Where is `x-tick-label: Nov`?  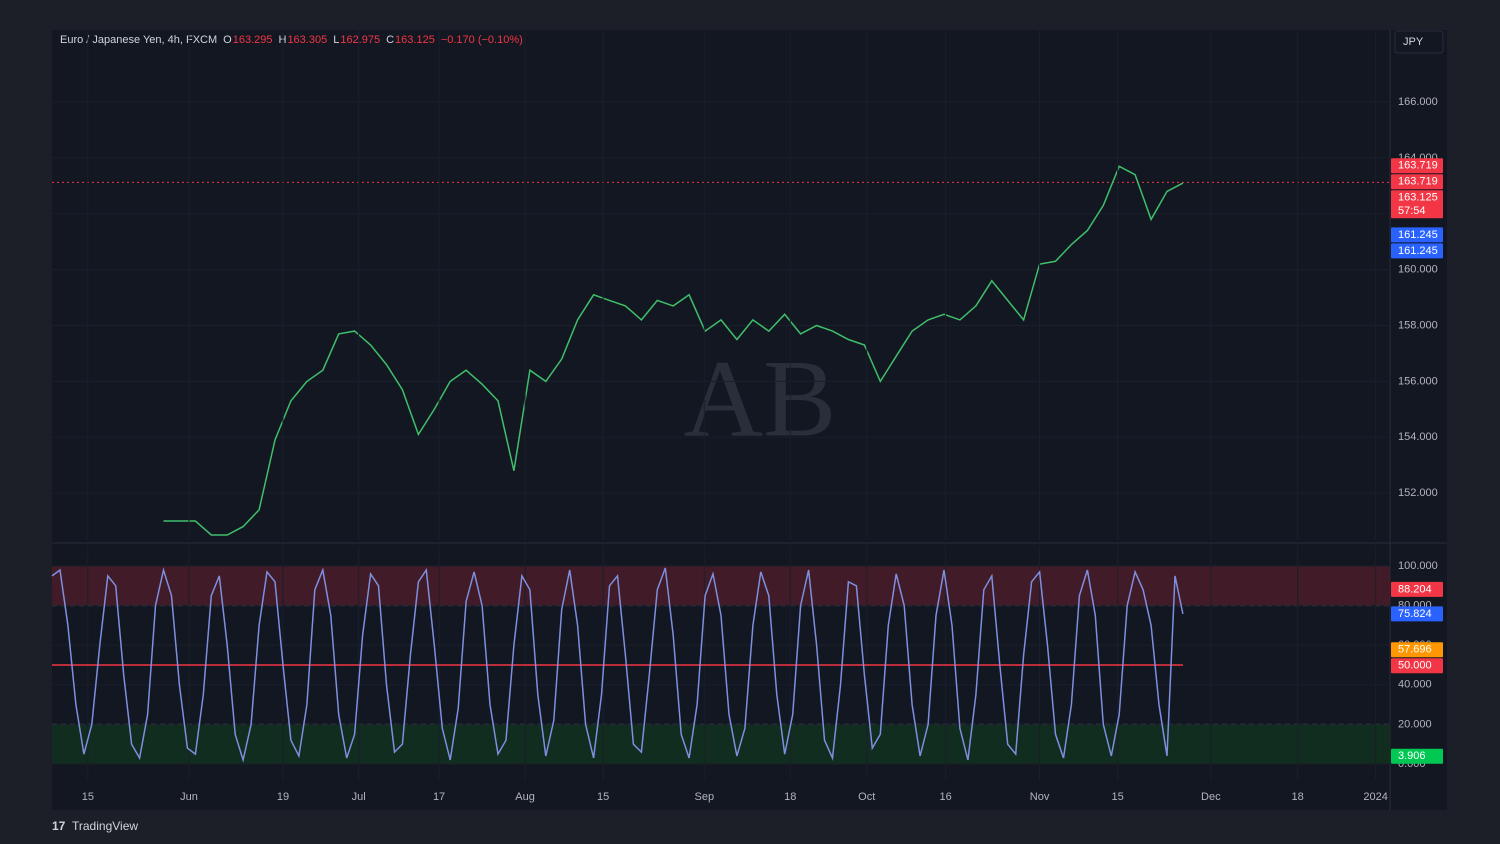 x-tick-label: Nov is located at coordinates (1040, 797).